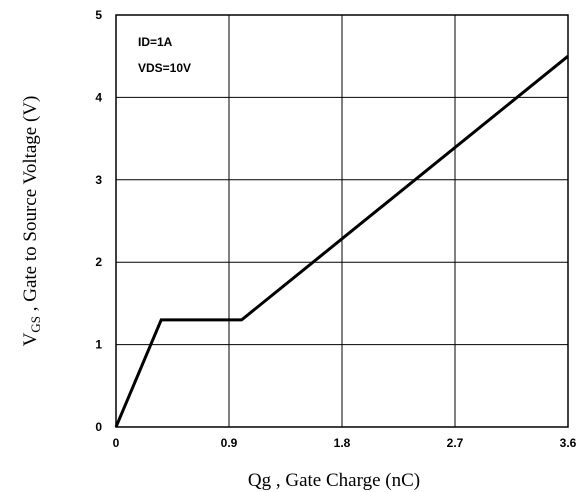 The height and width of the screenshot is (492, 587). Describe the element at coordinates (98, 221) in the screenshot. I see `y-tick-labels: 0 1 2 3 4 5` at that location.